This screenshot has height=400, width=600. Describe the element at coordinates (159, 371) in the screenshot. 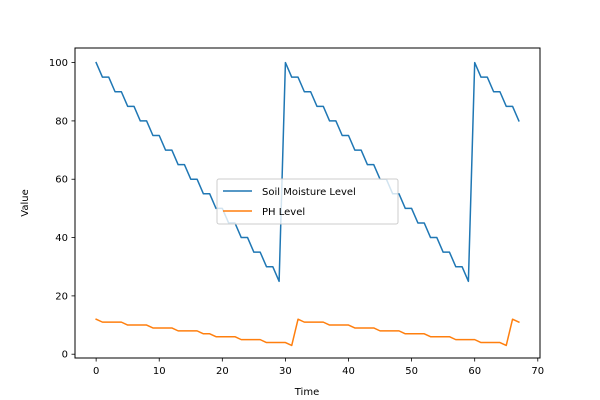

I see `x-tick-label: 10` at that location.